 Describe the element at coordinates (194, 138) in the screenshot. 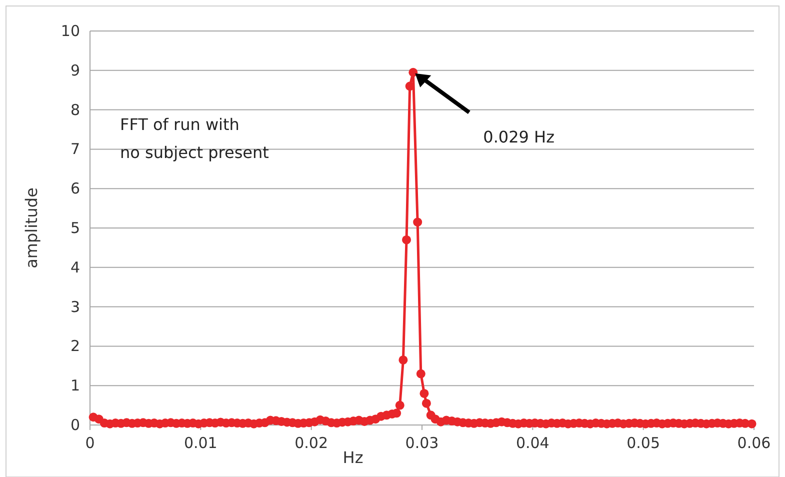

I see `annotation: FFT of run with no subject present` at that location.